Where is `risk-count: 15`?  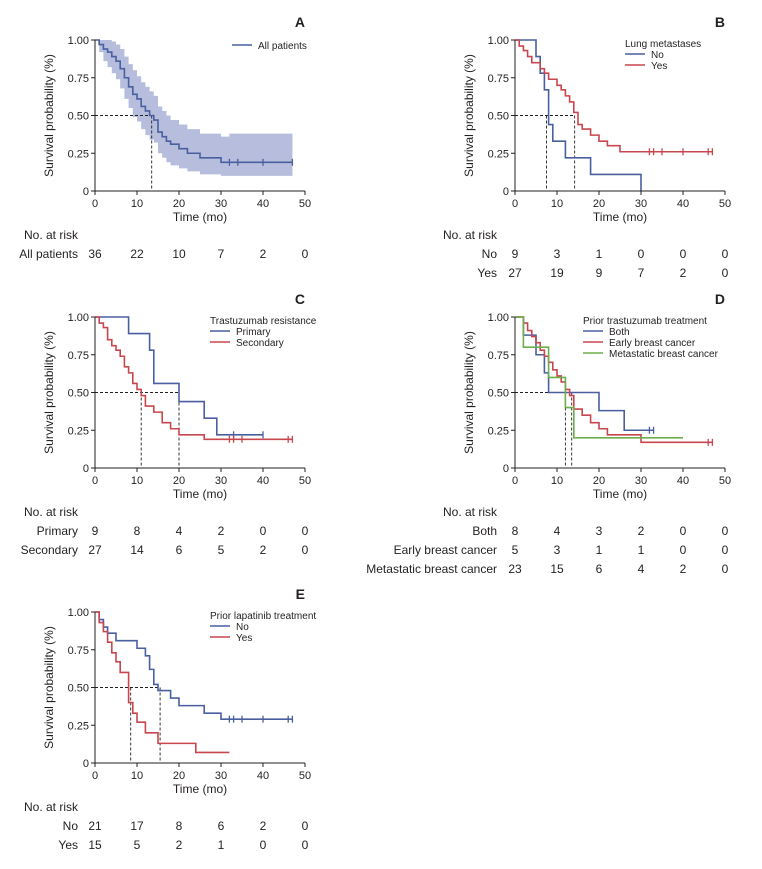
risk-count: 15 is located at coordinates (557, 569).